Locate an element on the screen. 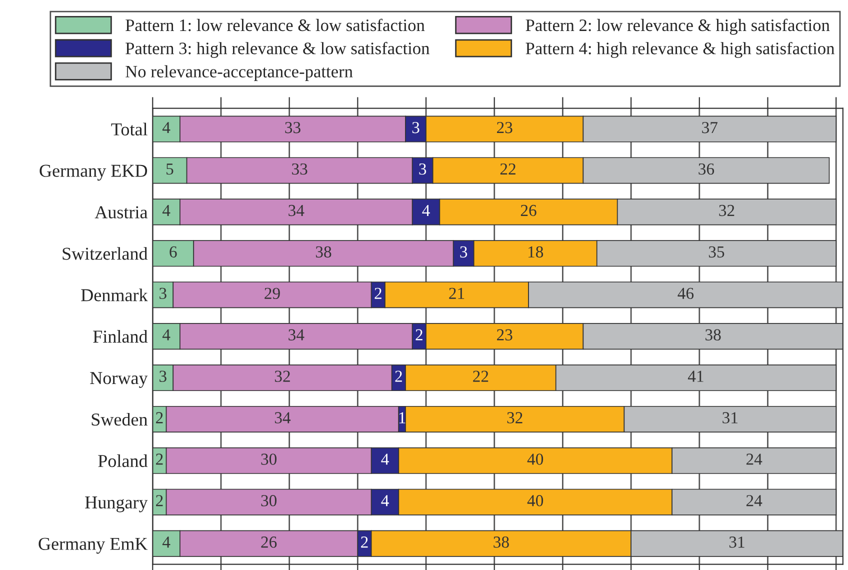 The image size is (848, 570). y-tick-label: Total is located at coordinates (129, 129).